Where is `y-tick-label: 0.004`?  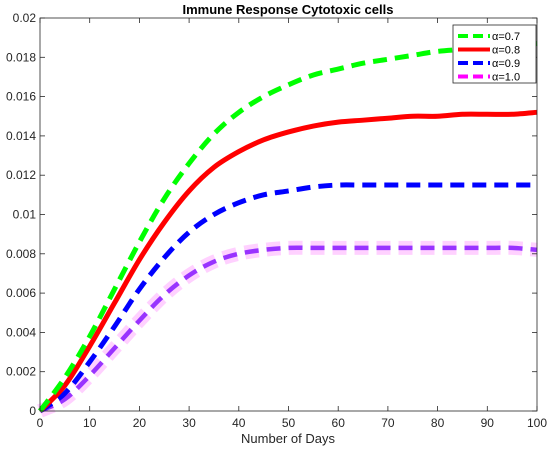
y-tick-label: 0.004 is located at coordinates (21, 332).